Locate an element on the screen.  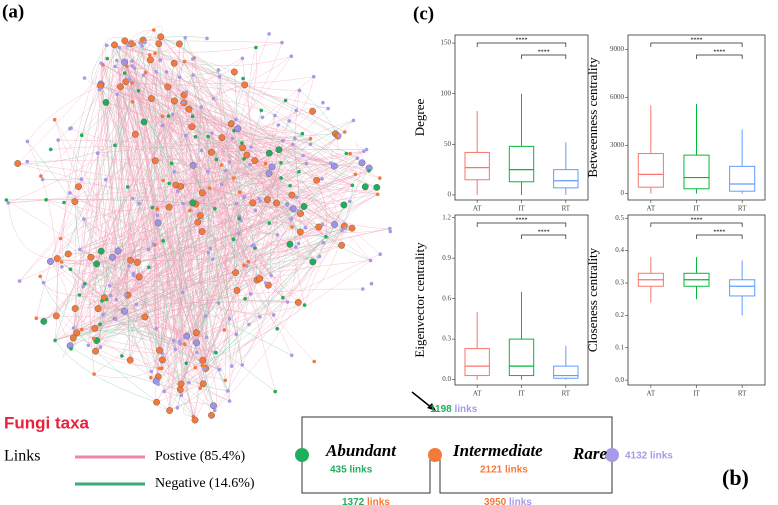
y-tick-label: 0.3 is located at coordinates (619, 283).